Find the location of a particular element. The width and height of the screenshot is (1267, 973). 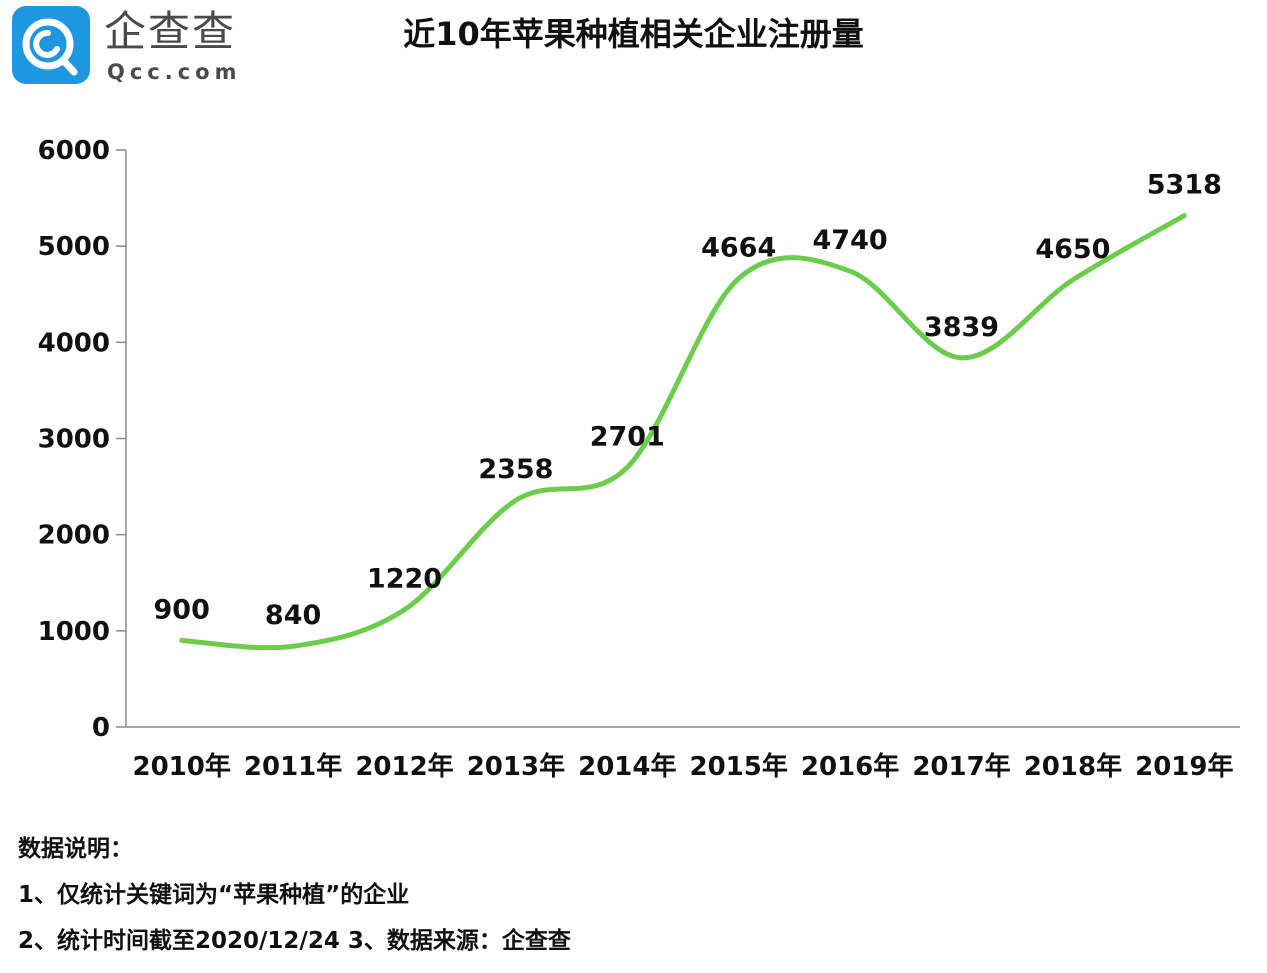

x-tick-label: 2012年 is located at coordinates (404, 766).